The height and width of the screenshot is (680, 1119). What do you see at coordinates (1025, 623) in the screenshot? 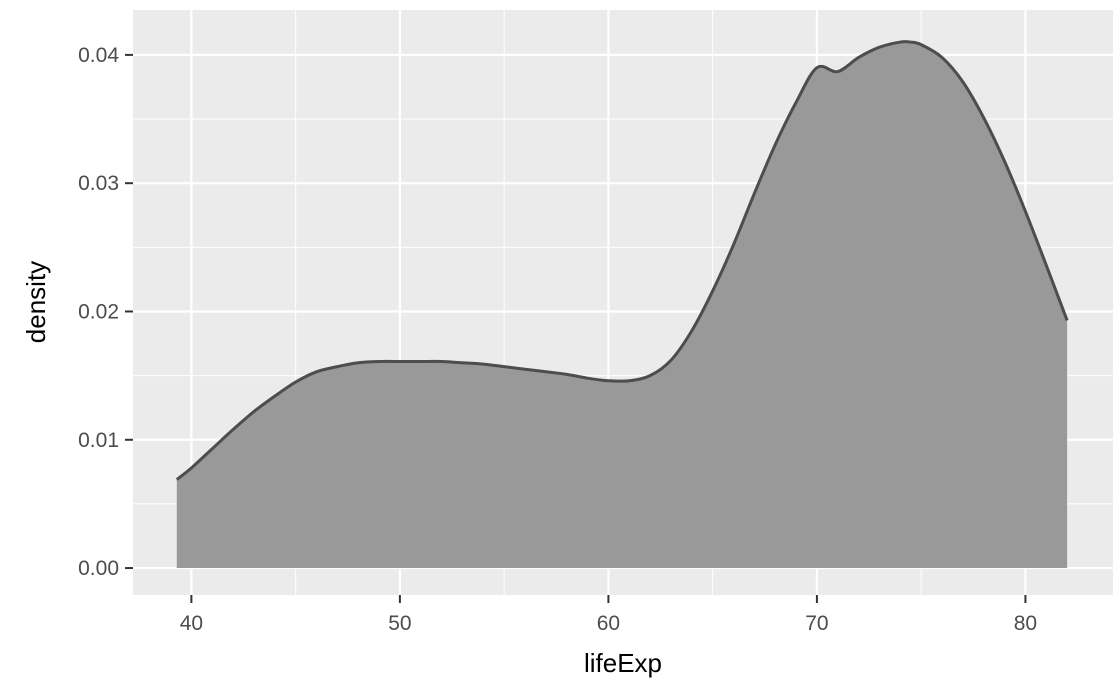
I see `x-tick-label: 80` at bounding box center [1025, 623].